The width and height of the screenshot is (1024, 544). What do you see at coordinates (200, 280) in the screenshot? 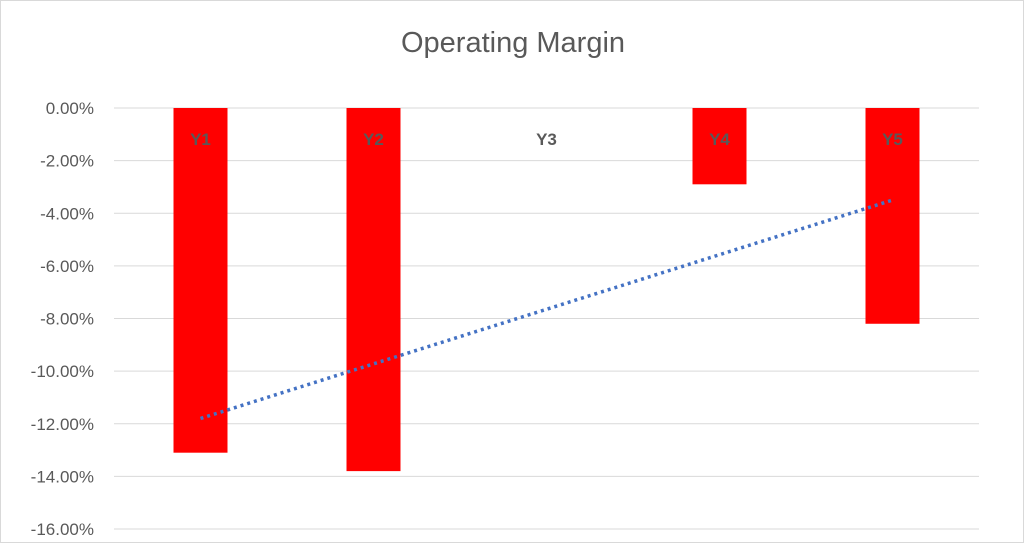
I see `bar-y1` at bounding box center [200, 280].